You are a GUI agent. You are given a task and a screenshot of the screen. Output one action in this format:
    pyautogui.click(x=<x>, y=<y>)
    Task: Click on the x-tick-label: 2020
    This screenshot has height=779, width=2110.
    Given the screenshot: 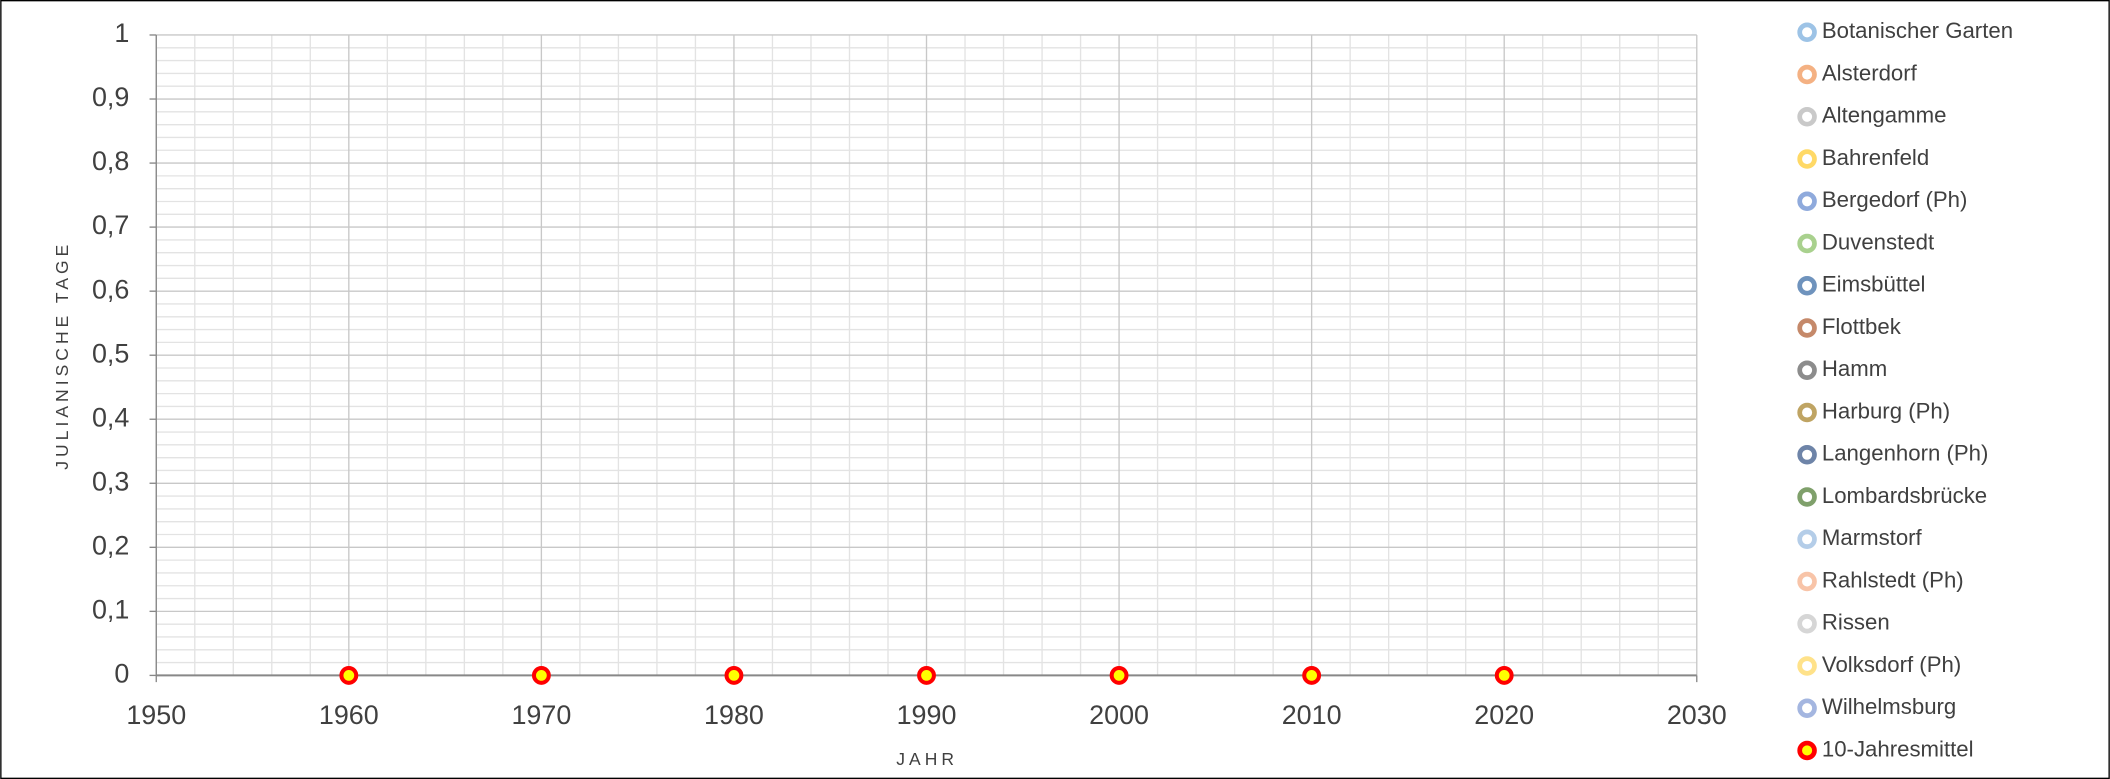 What is the action you would take?
    pyautogui.click(x=1504, y=715)
    